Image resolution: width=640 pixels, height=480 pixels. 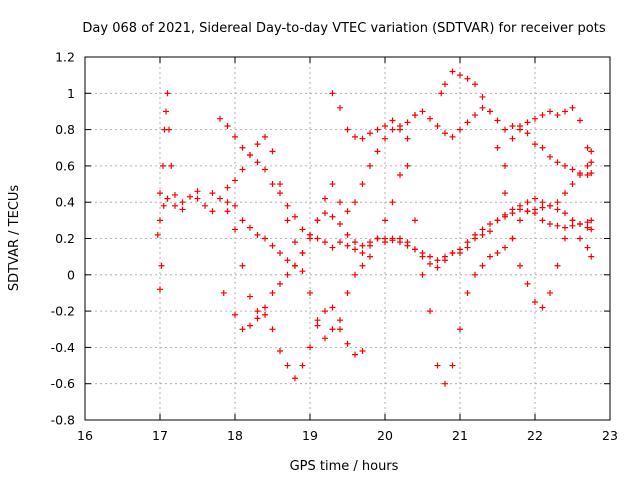 What do you see at coordinates (460, 435) in the screenshot?
I see `x-tick-label: 21` at bounding box center [460, 435].